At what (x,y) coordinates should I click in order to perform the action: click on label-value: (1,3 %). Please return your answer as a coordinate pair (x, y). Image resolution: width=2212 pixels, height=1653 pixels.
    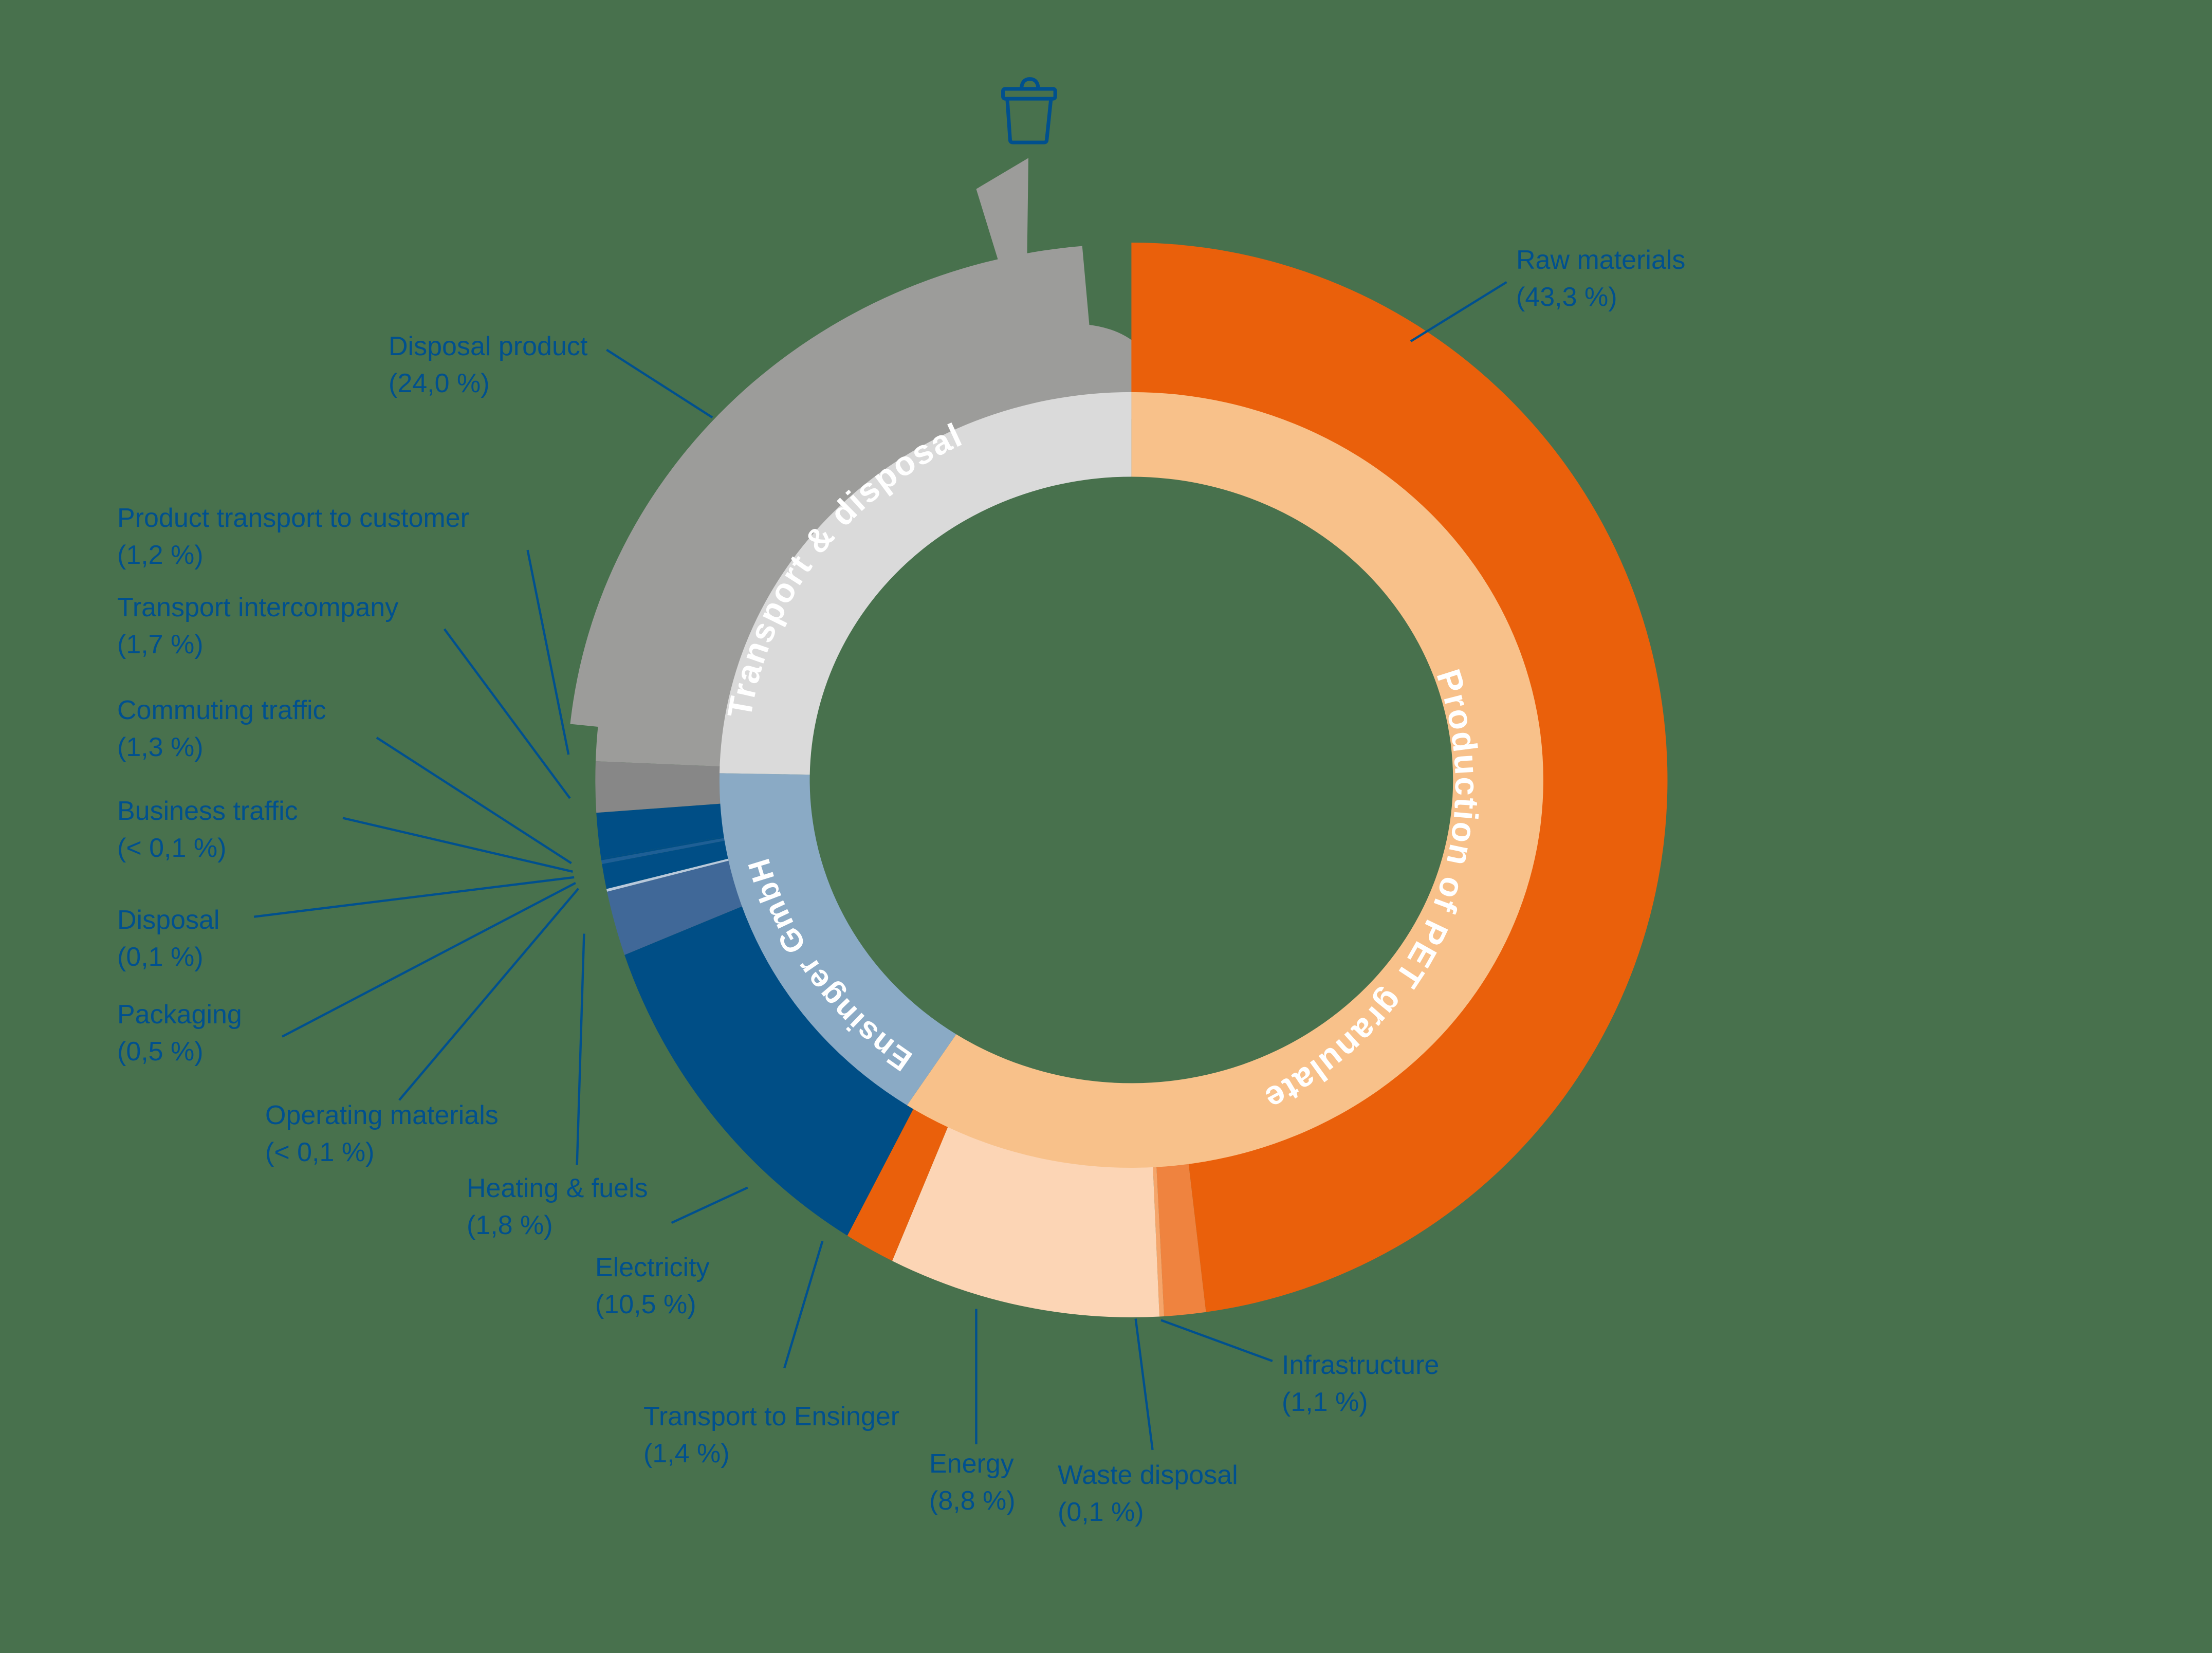
    Looking at the image, I should click on (160, 747).